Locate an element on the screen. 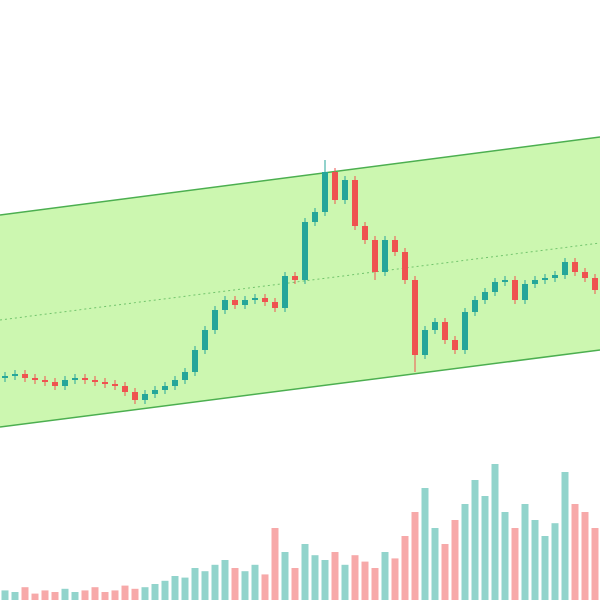  channel-lower-line is located at coordinates (300, 388).